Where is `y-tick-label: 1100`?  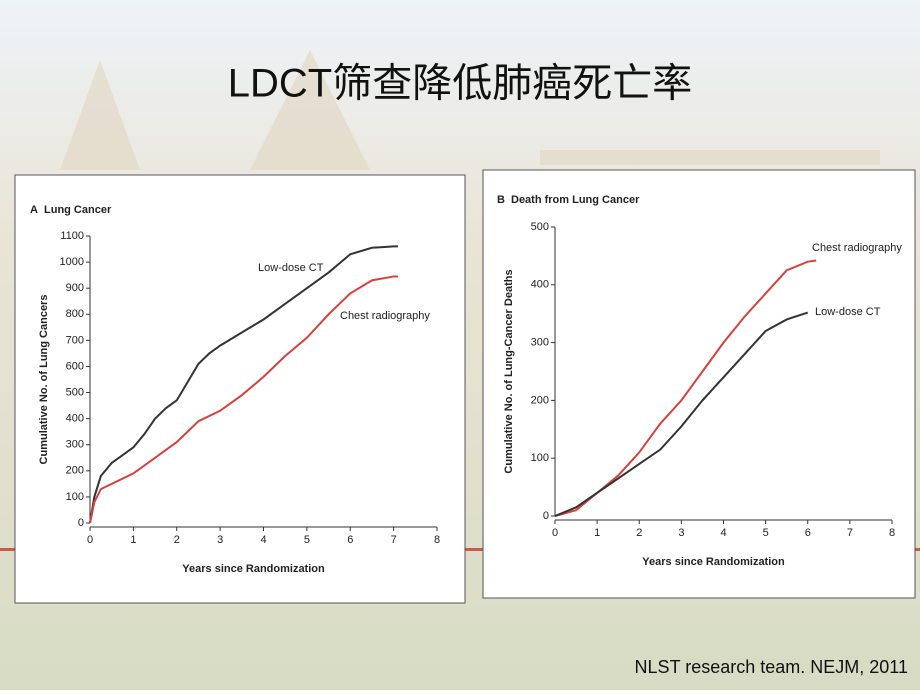 y-tick-label: 1100 is located at coordinates (72, 236).